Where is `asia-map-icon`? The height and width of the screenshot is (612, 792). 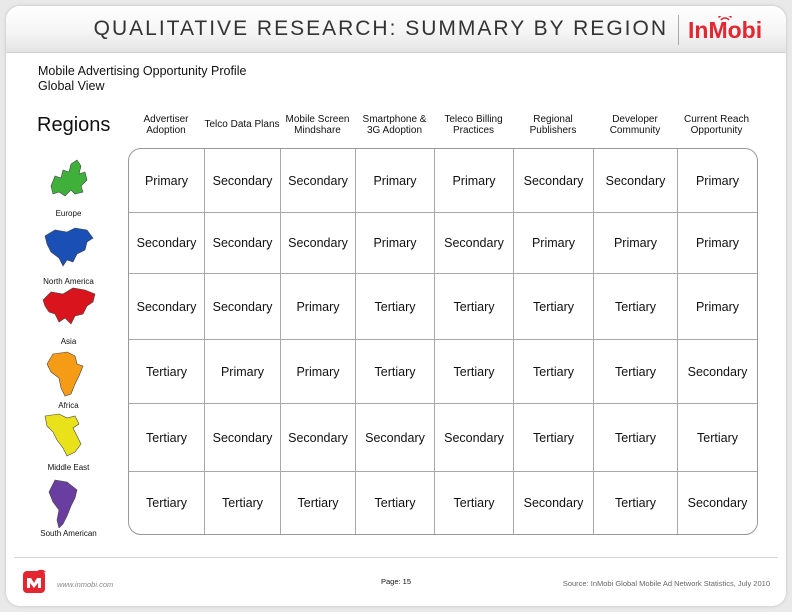 asia-map-icon is located at coordinates (68, 306).